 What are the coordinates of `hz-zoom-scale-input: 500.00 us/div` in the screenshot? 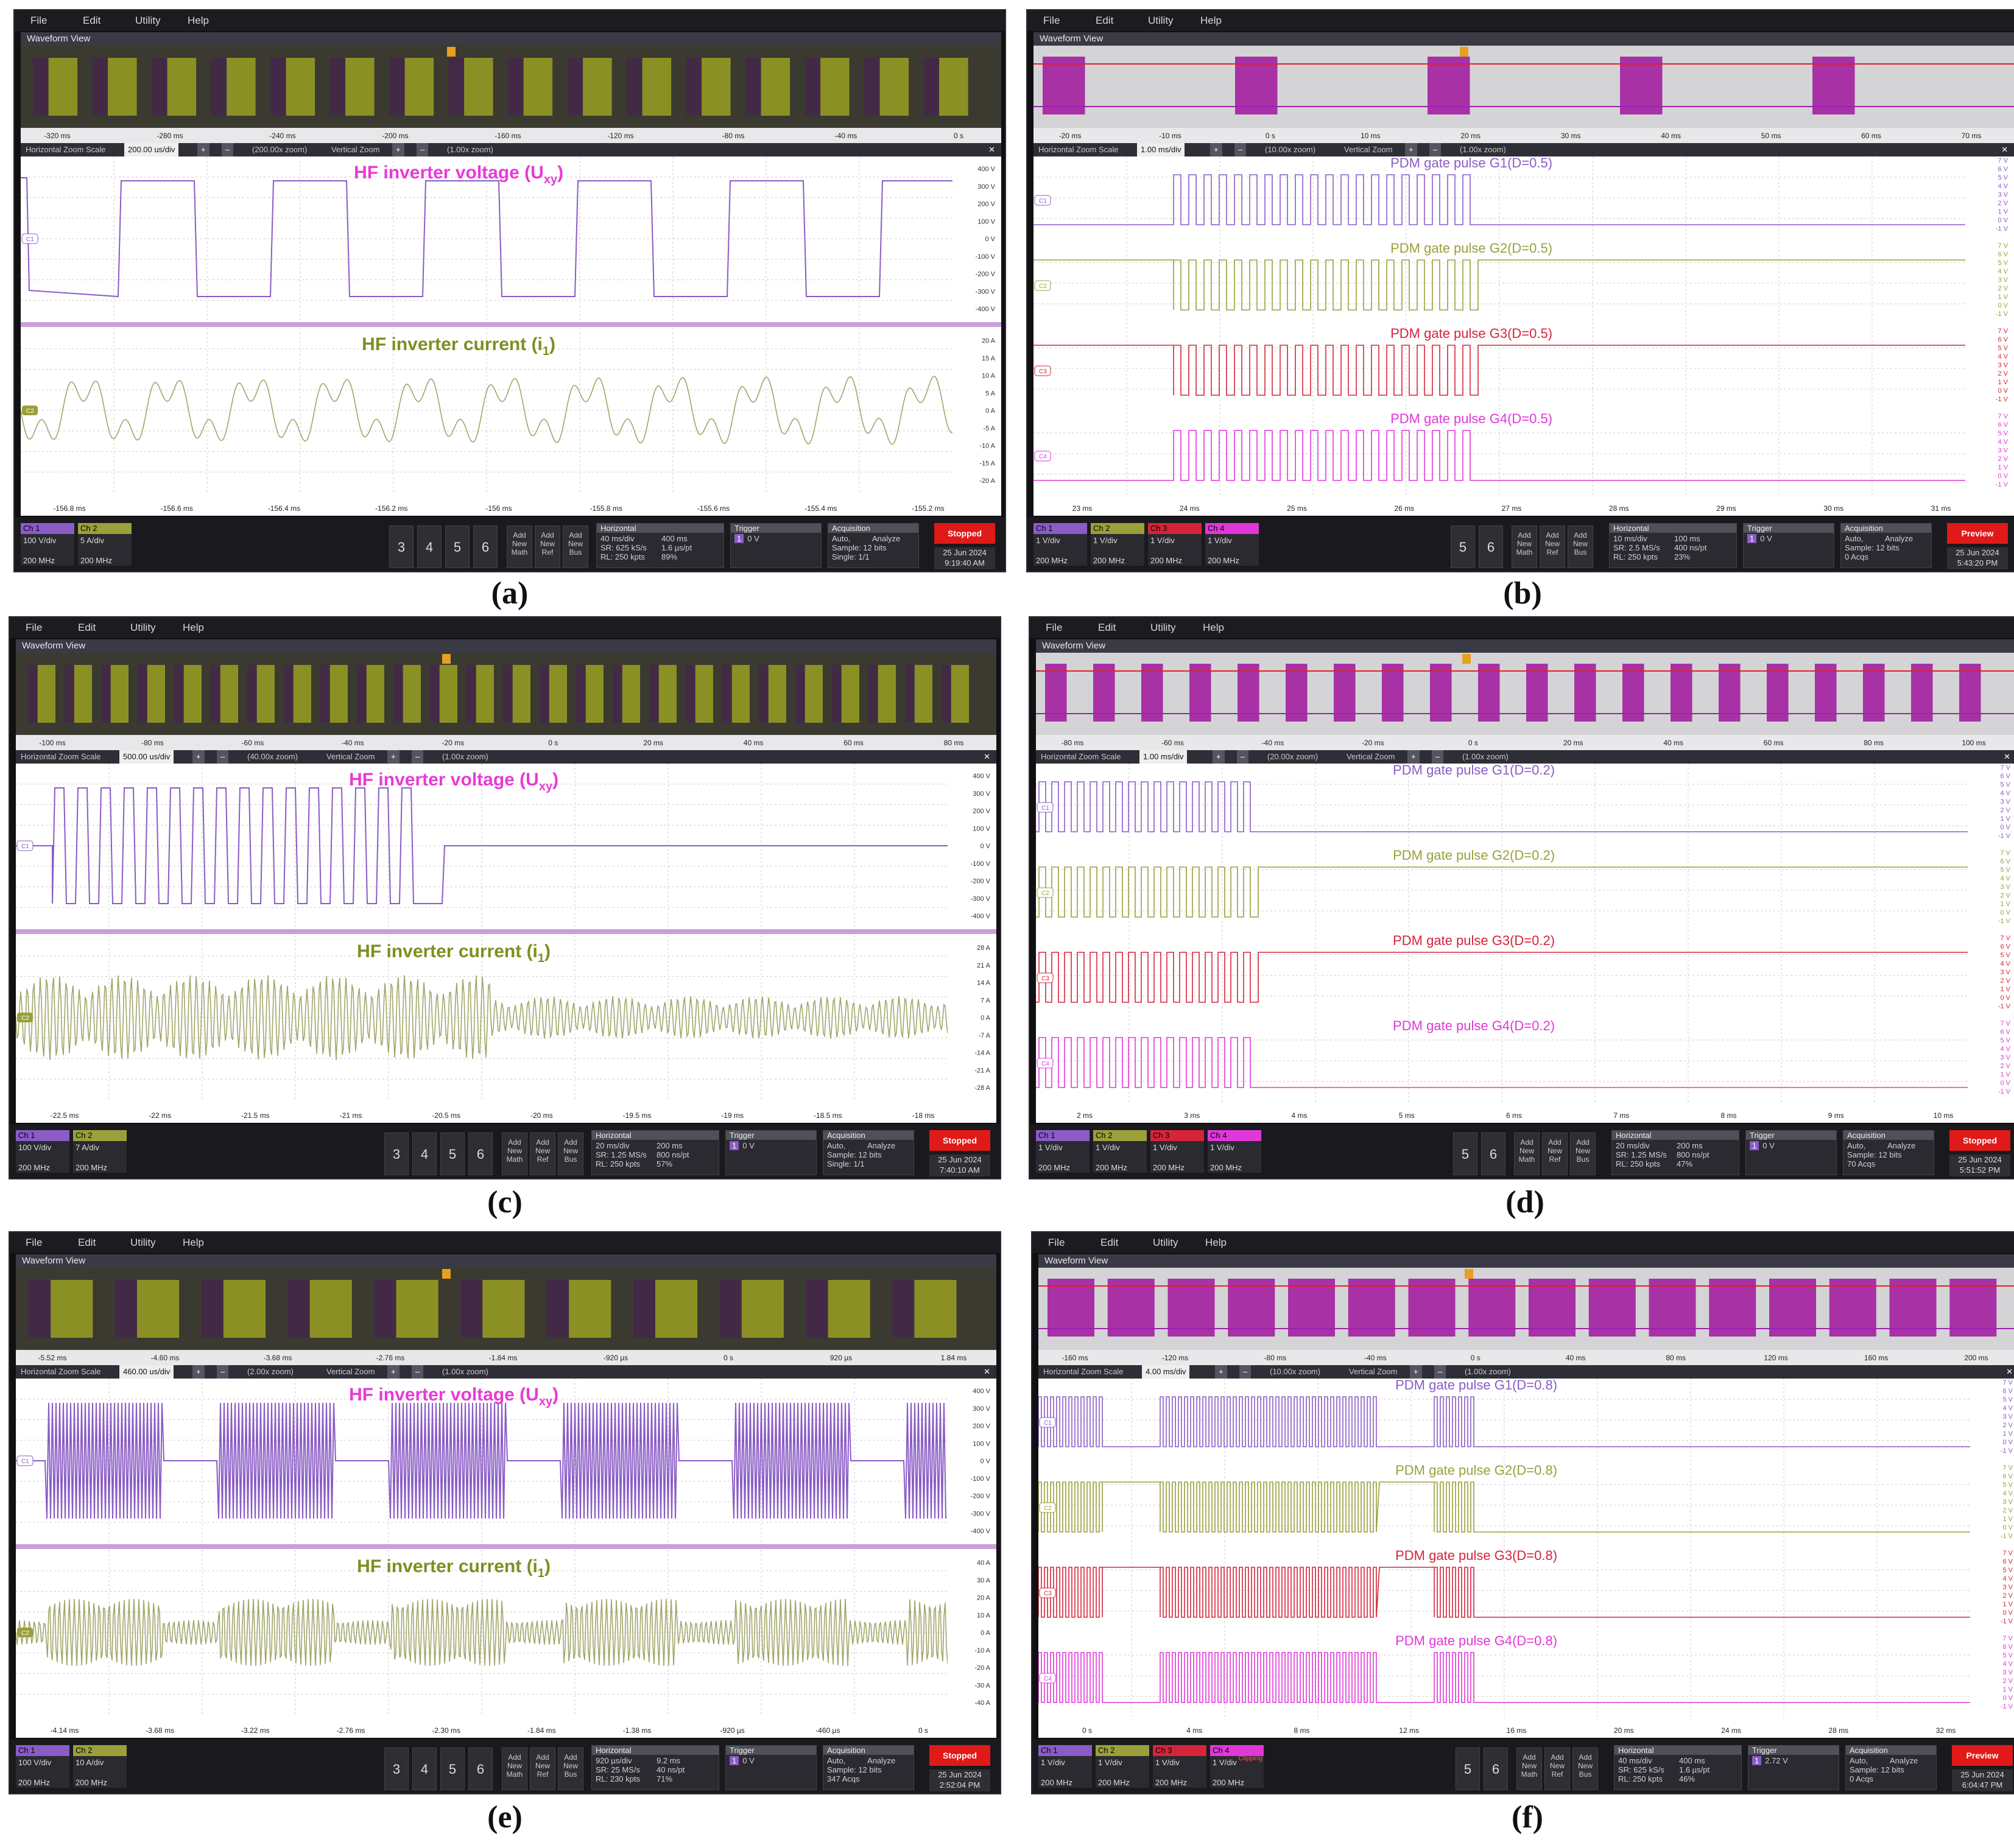 It's located at (146, 757).